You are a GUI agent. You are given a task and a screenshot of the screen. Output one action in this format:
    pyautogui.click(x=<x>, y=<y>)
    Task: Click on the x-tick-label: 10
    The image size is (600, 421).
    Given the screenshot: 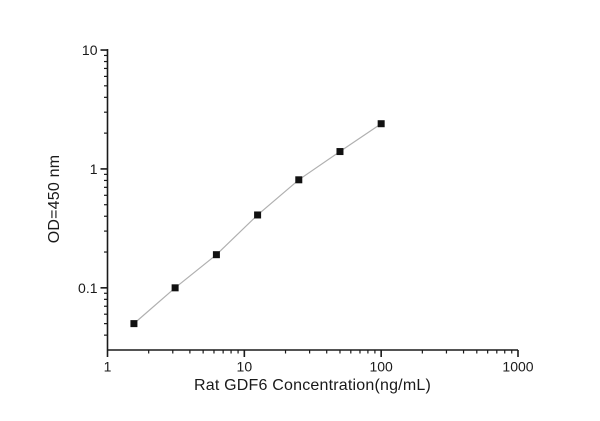 What is the action you would take?
    pyautogui.click(x=245, y=366)
    